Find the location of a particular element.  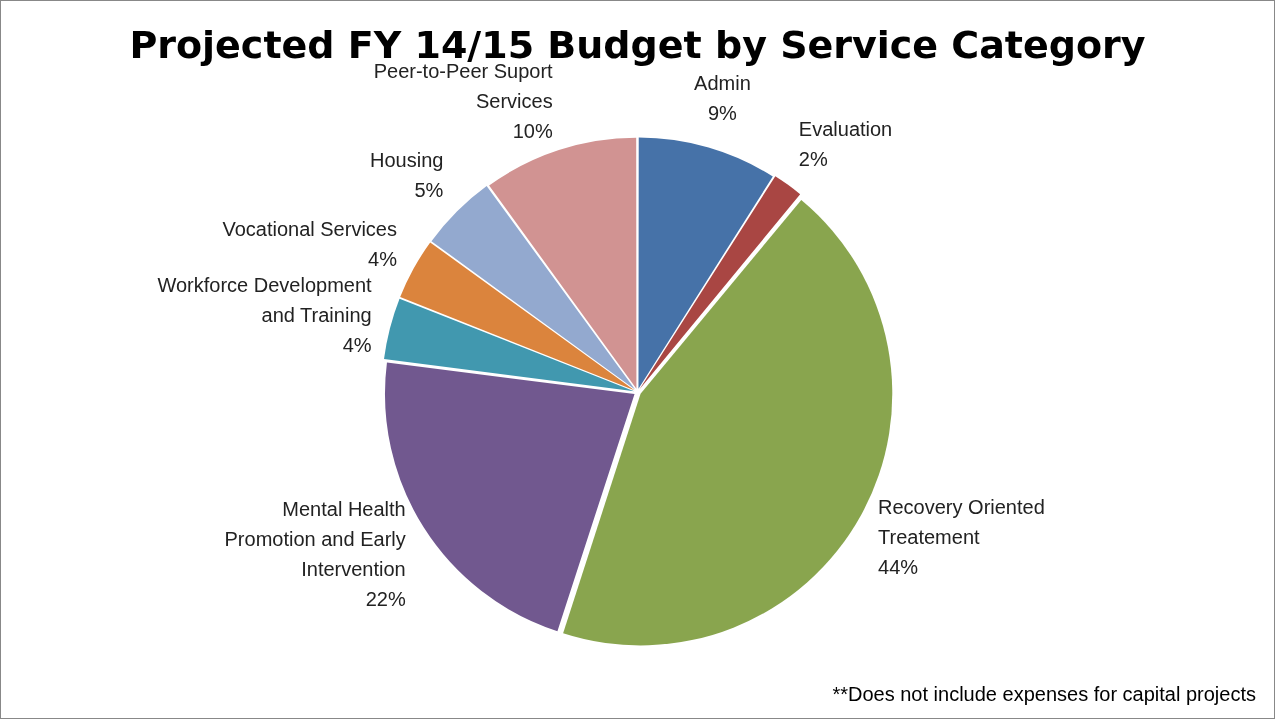

slice-label: Recovery Oriented Treatement is located at coordinates (961, 522).